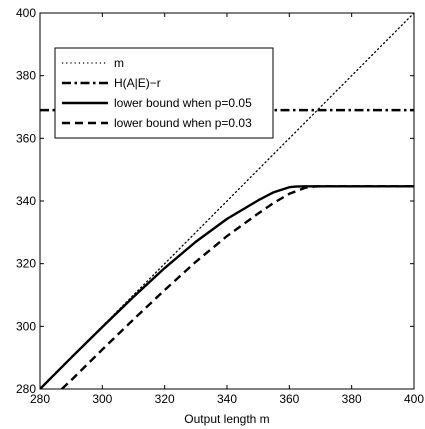 The image size is (425, 429). Describe the element at coordinates (26, 201) in the screenshot. I see `y-tick-label: 340` at that location.